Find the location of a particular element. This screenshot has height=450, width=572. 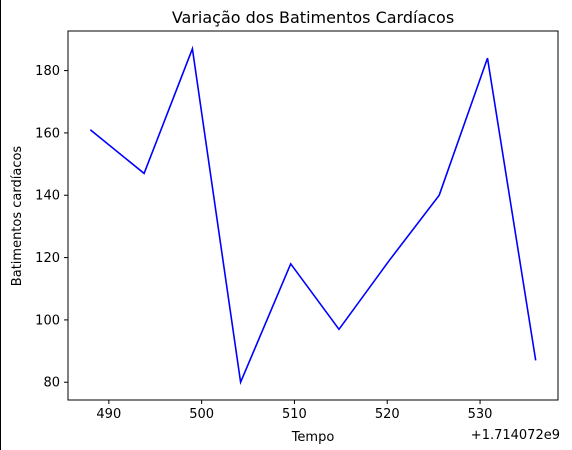

y-tick-label: 80 is located at coordinates (51, 383).